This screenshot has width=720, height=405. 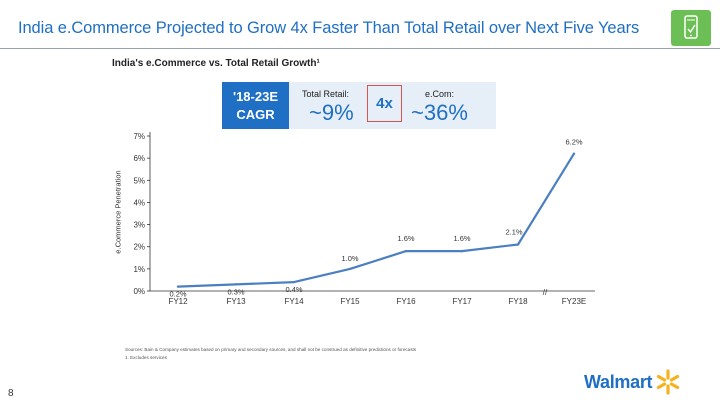 What do you see at coordinates (294, 301) in the screenshot?
I see `x-tick-label: FY14` at bounding box center [294, 301].